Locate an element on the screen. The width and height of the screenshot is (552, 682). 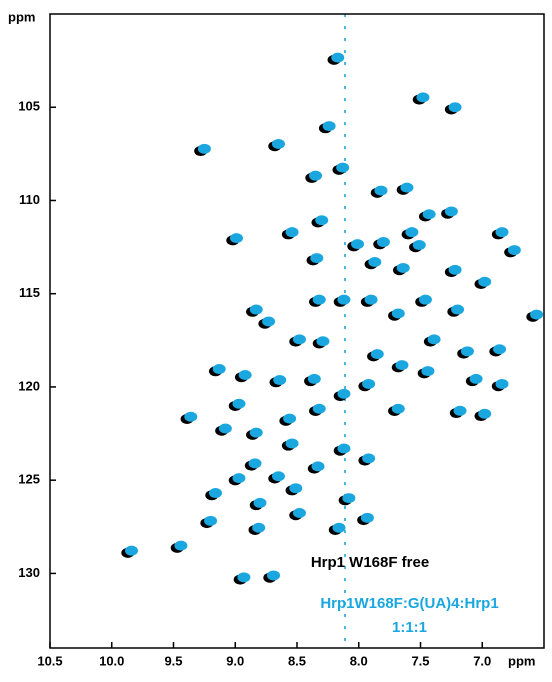
y-tick-label: 115 is located at coordinates (29, 292).